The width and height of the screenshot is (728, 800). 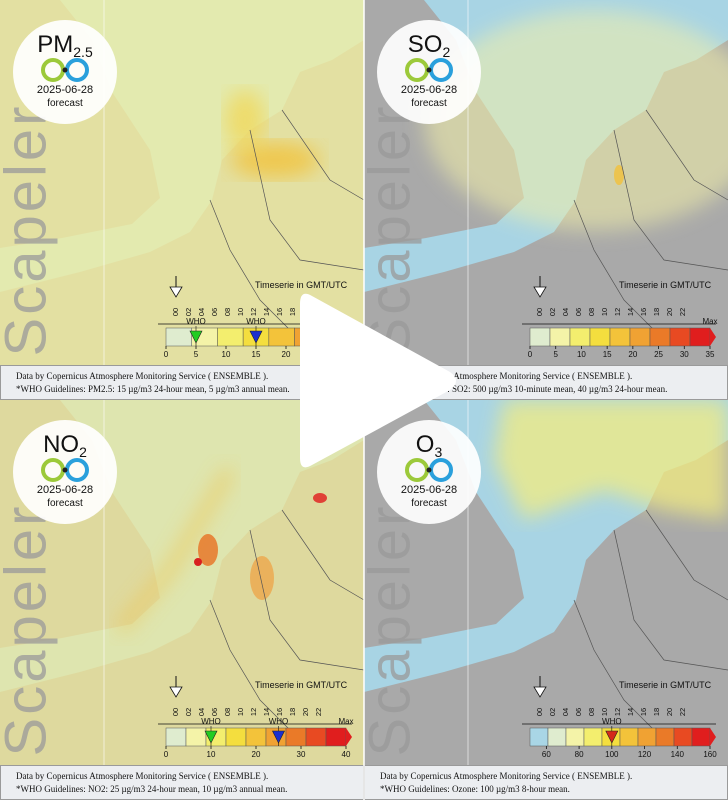 I want to click on pollutant-title: SO2, so click(x=429, y=45).